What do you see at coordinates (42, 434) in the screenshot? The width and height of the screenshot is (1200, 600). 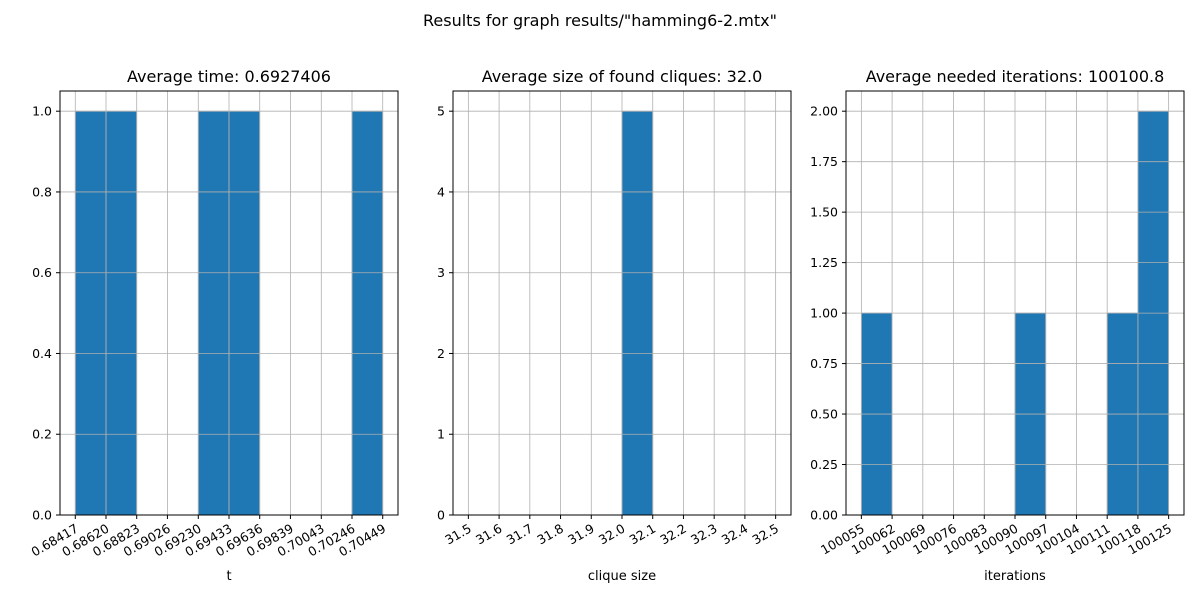 I see `y-tick-label: 0.2` at bounding box center [42, 434].